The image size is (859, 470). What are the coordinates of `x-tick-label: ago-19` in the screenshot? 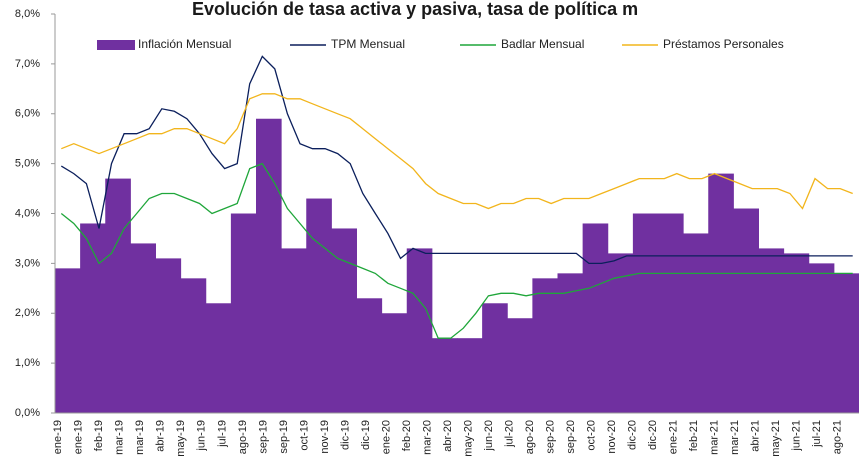 It's located at (243, 437).